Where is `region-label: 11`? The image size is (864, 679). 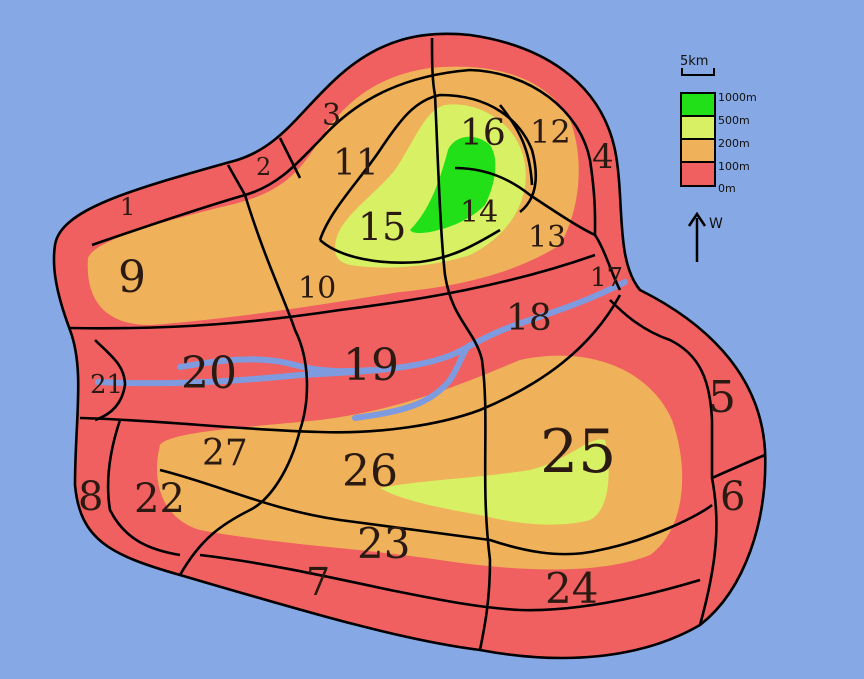
region-label: 11 is located at coordinates (356, 163).